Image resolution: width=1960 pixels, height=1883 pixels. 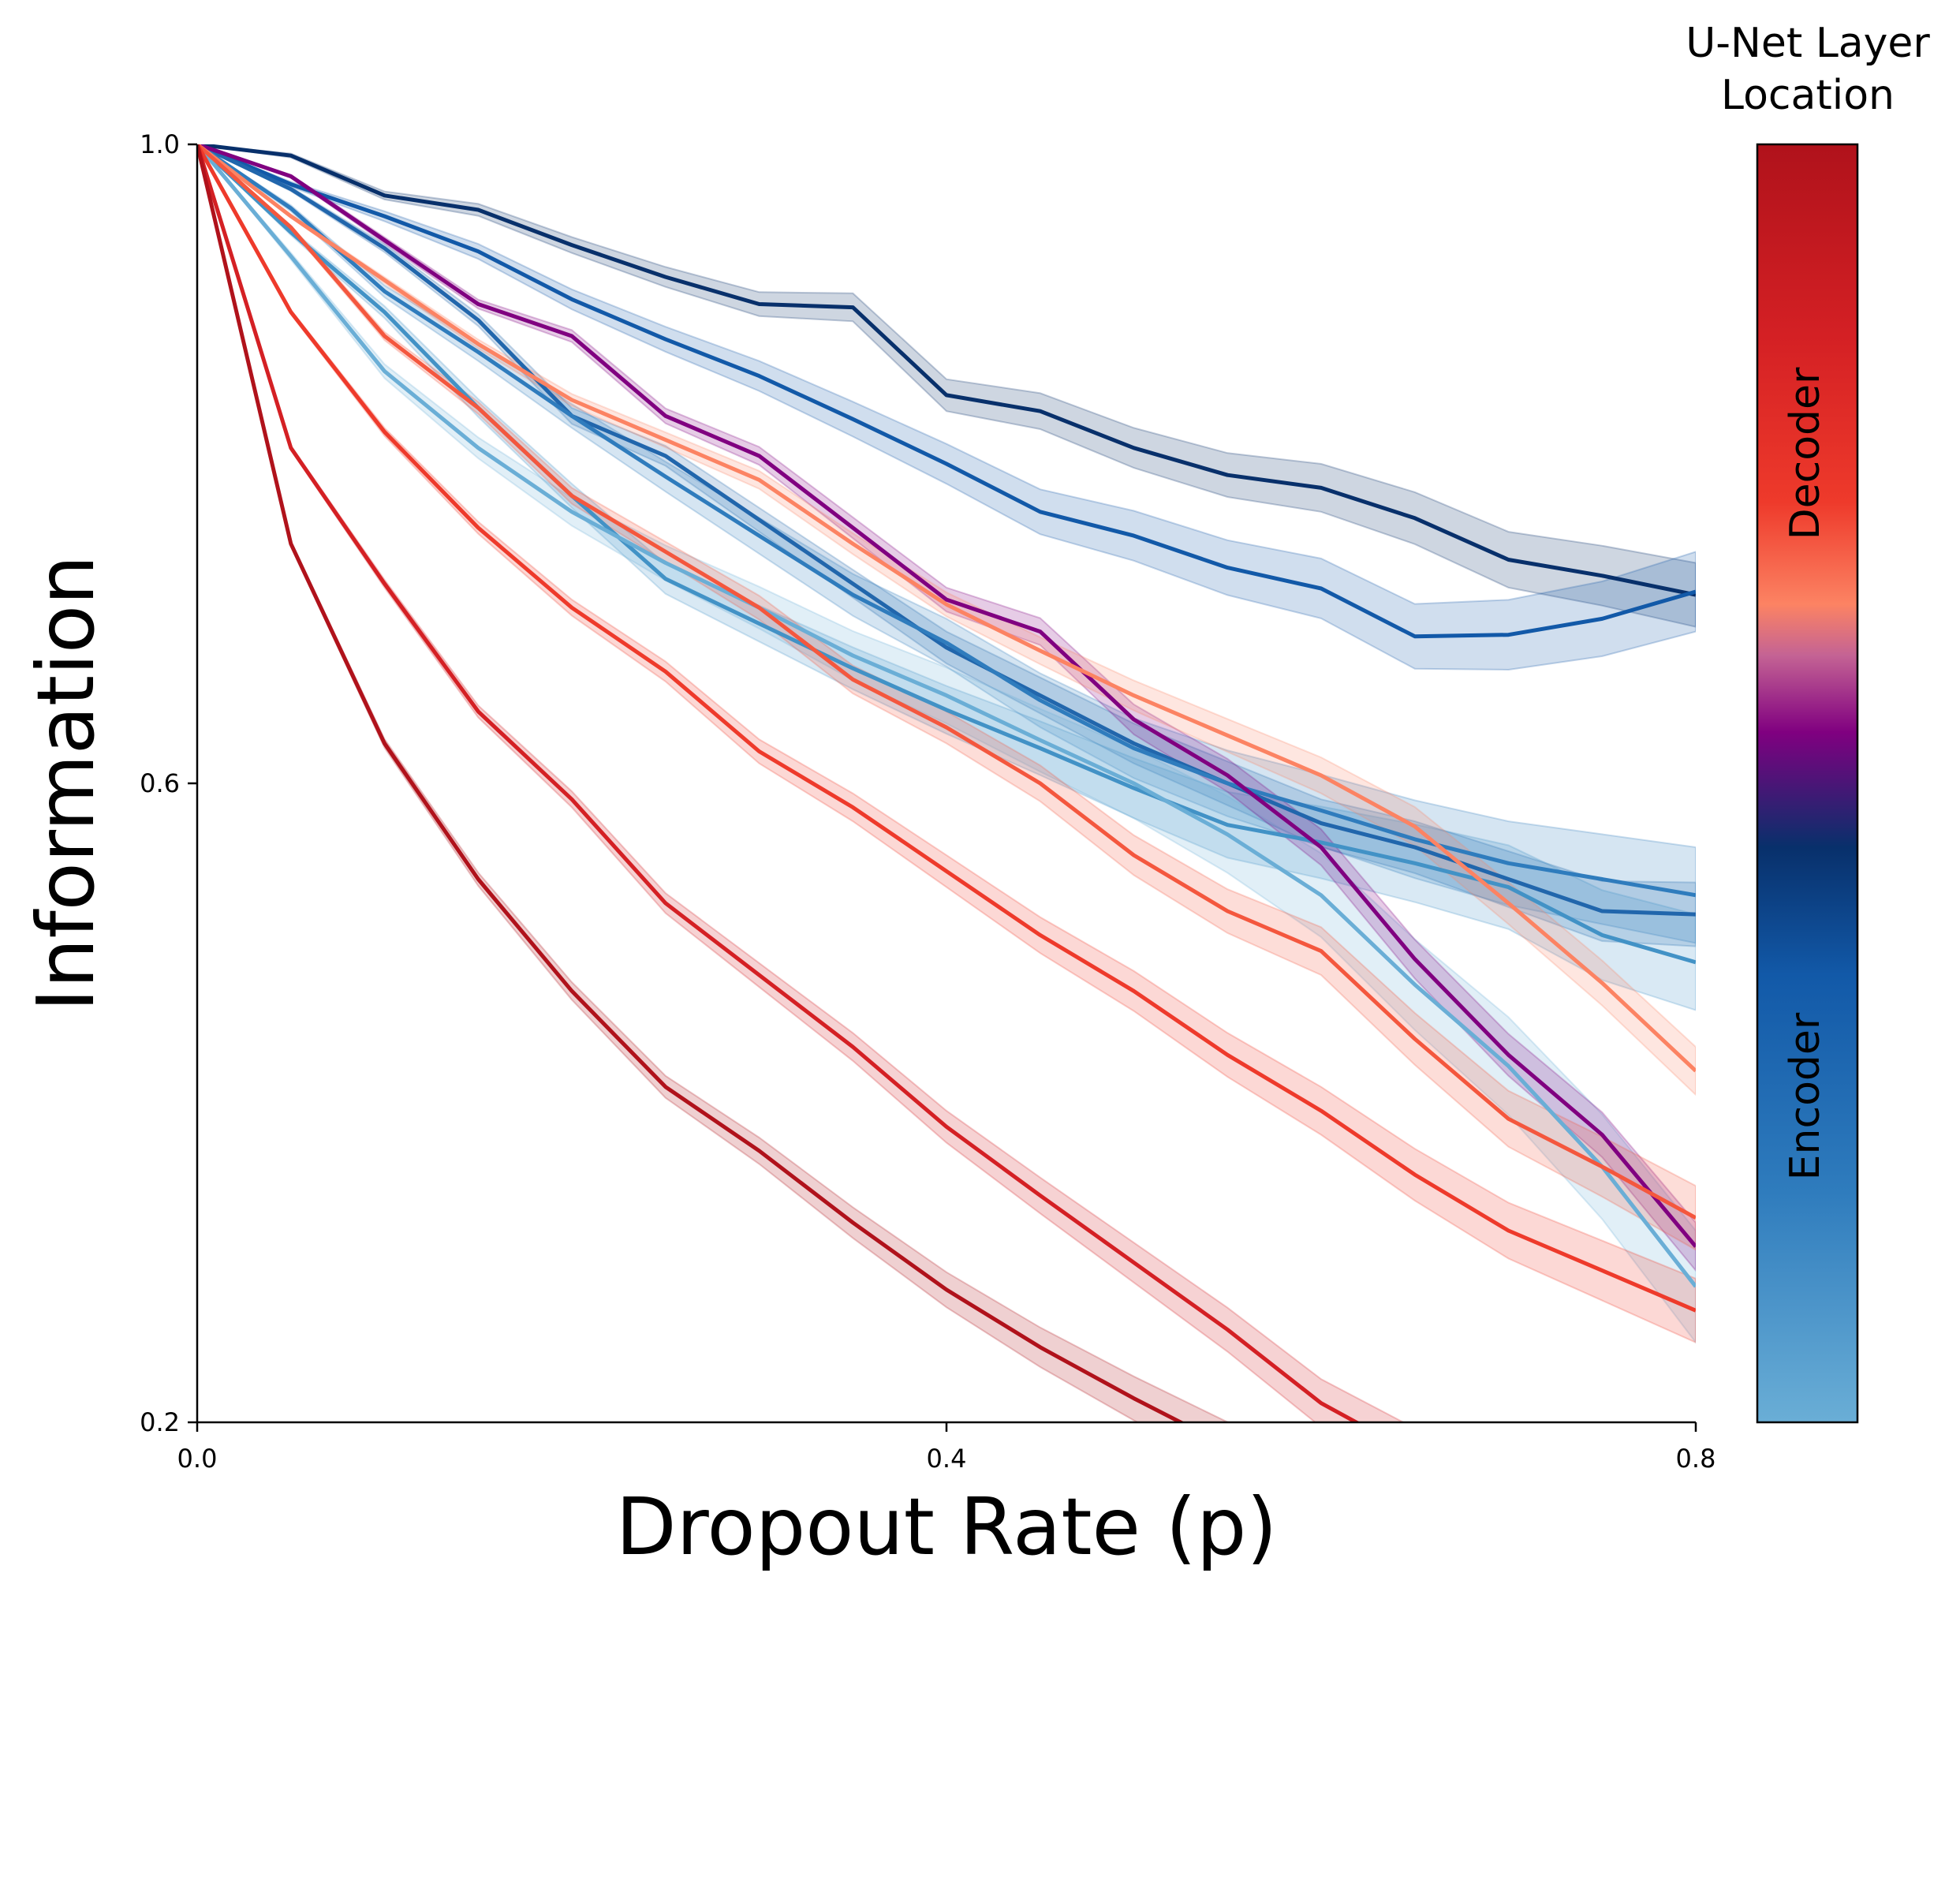 What do you see at coordinates (947, 1459) in the screenshot?
I see `x-tick-label: 0.4` at bounding box center [947, 1459].